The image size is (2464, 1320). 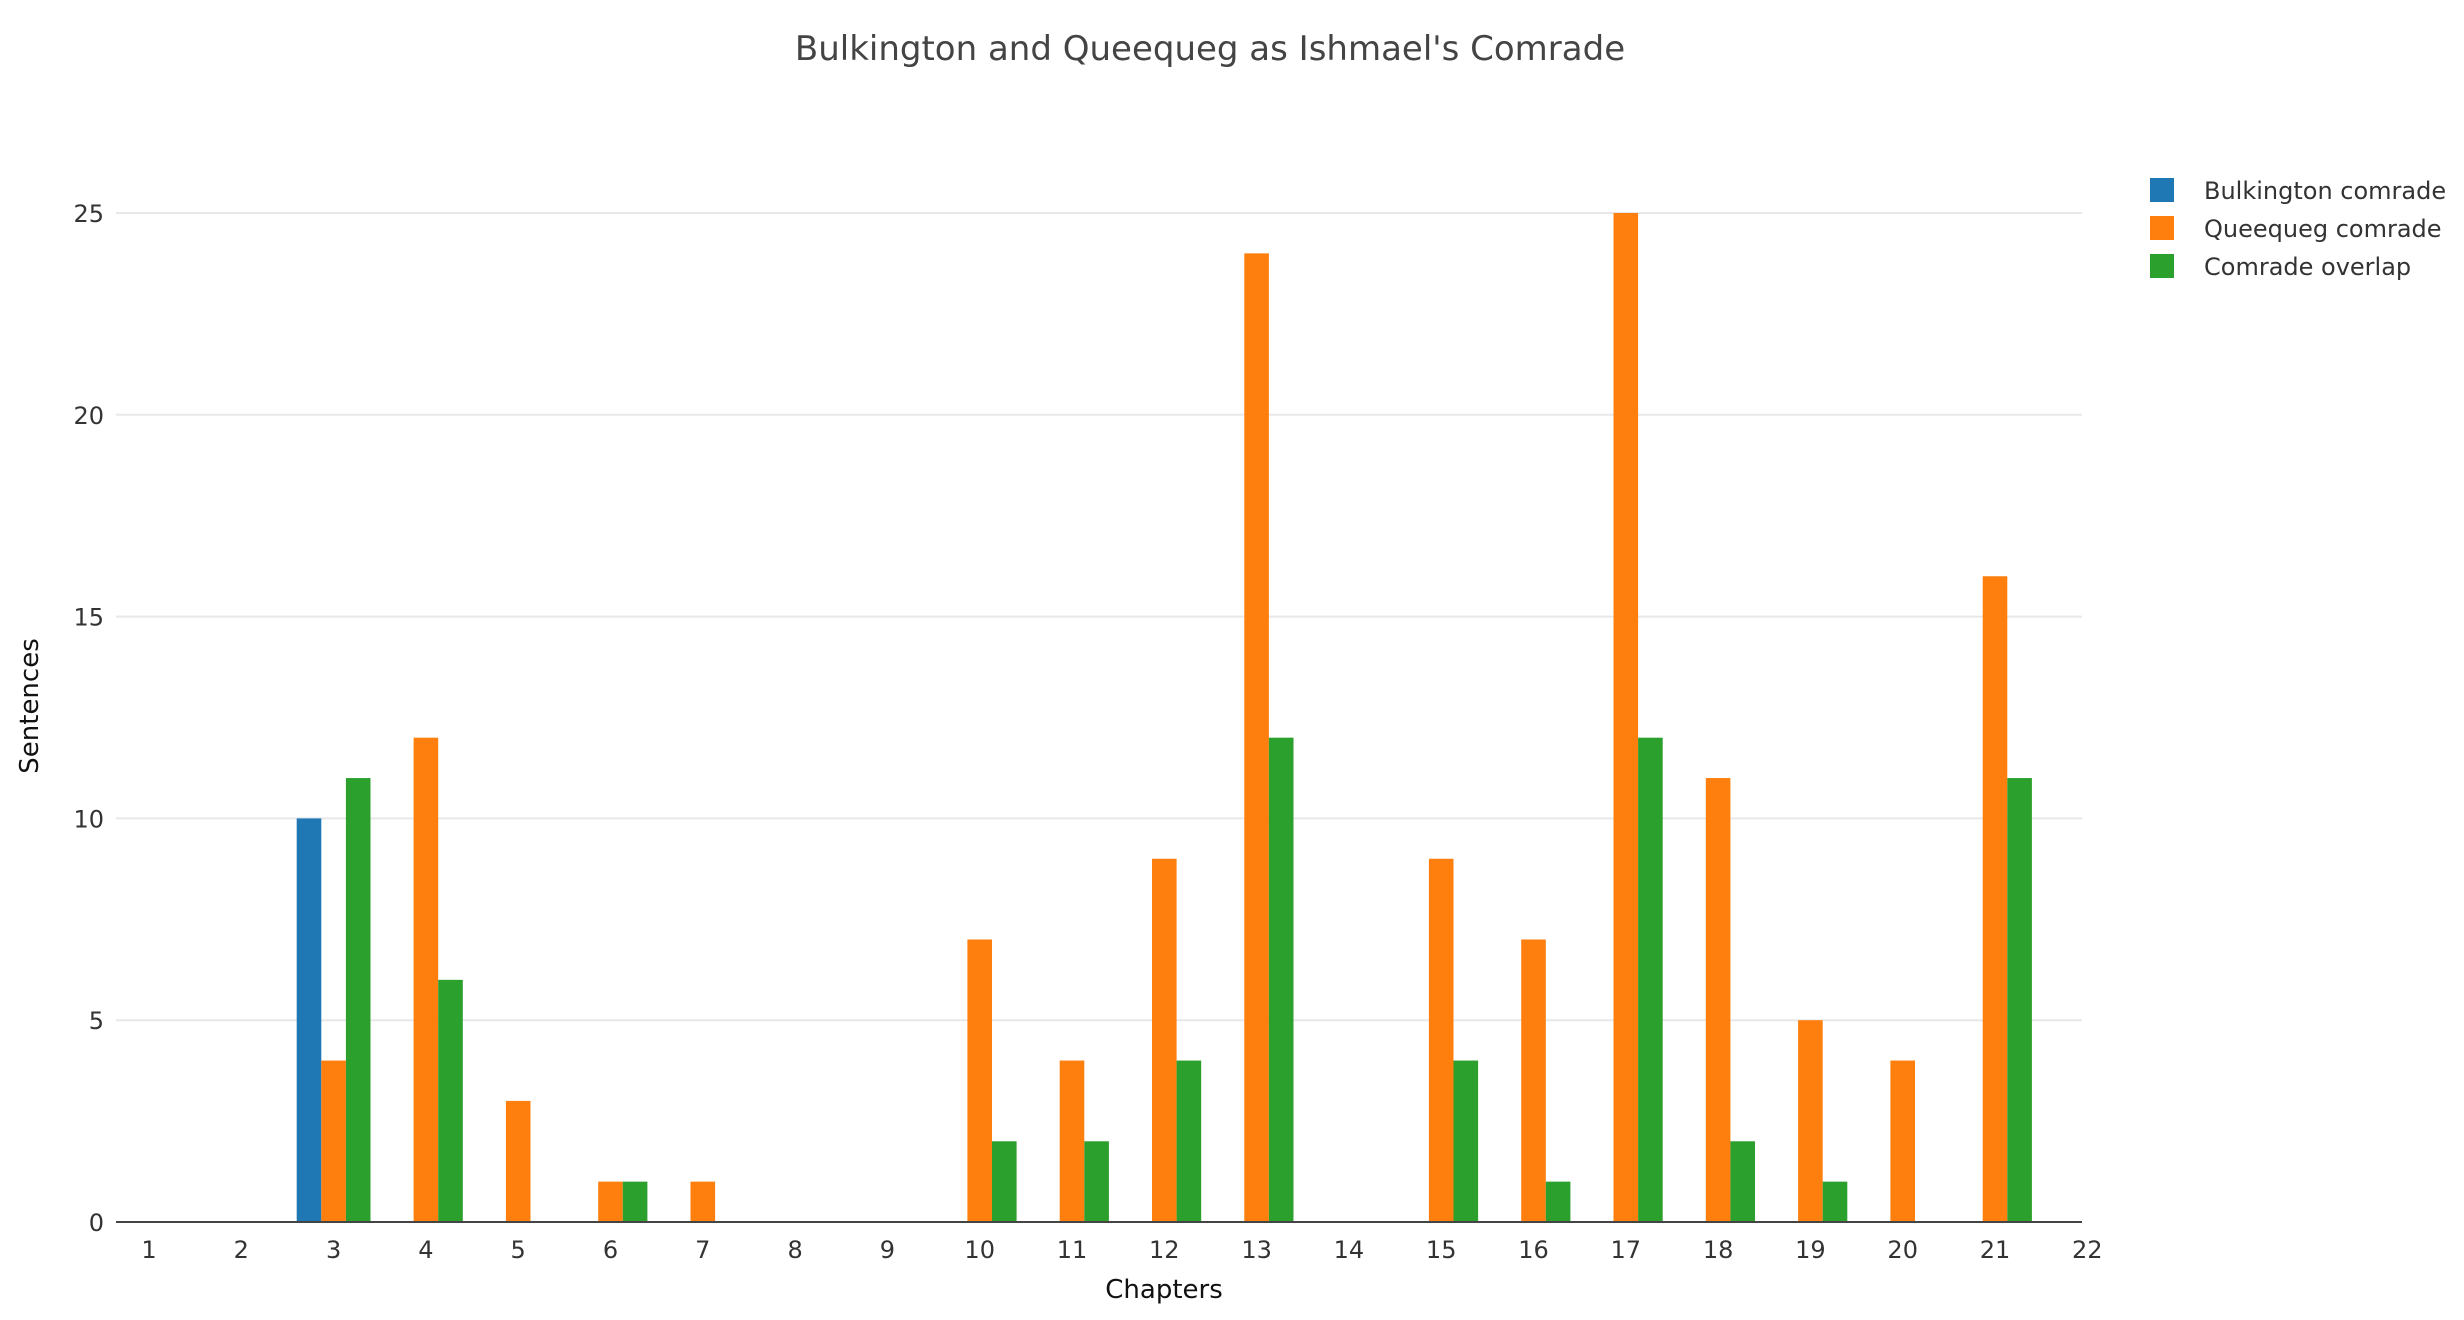 I want to click on x-tick-label: 8, so click(x=794, y=1250).